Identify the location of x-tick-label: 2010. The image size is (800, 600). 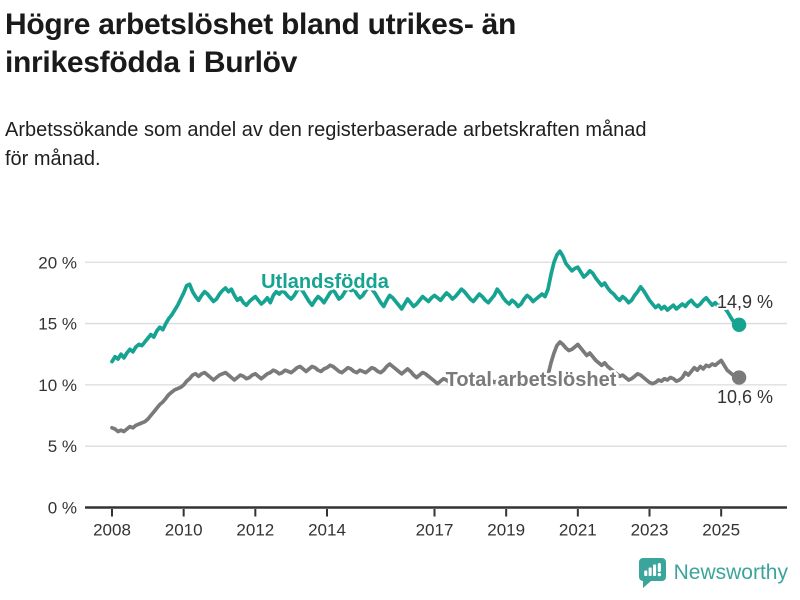
(184, 530).